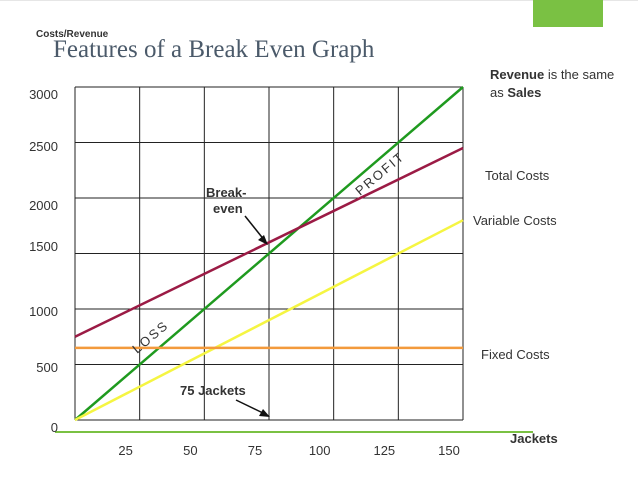  What do you see at coordinates (43, 205) in the screenshot?
I see `y-tick-label: 2000` at bounding box center [43, 205].